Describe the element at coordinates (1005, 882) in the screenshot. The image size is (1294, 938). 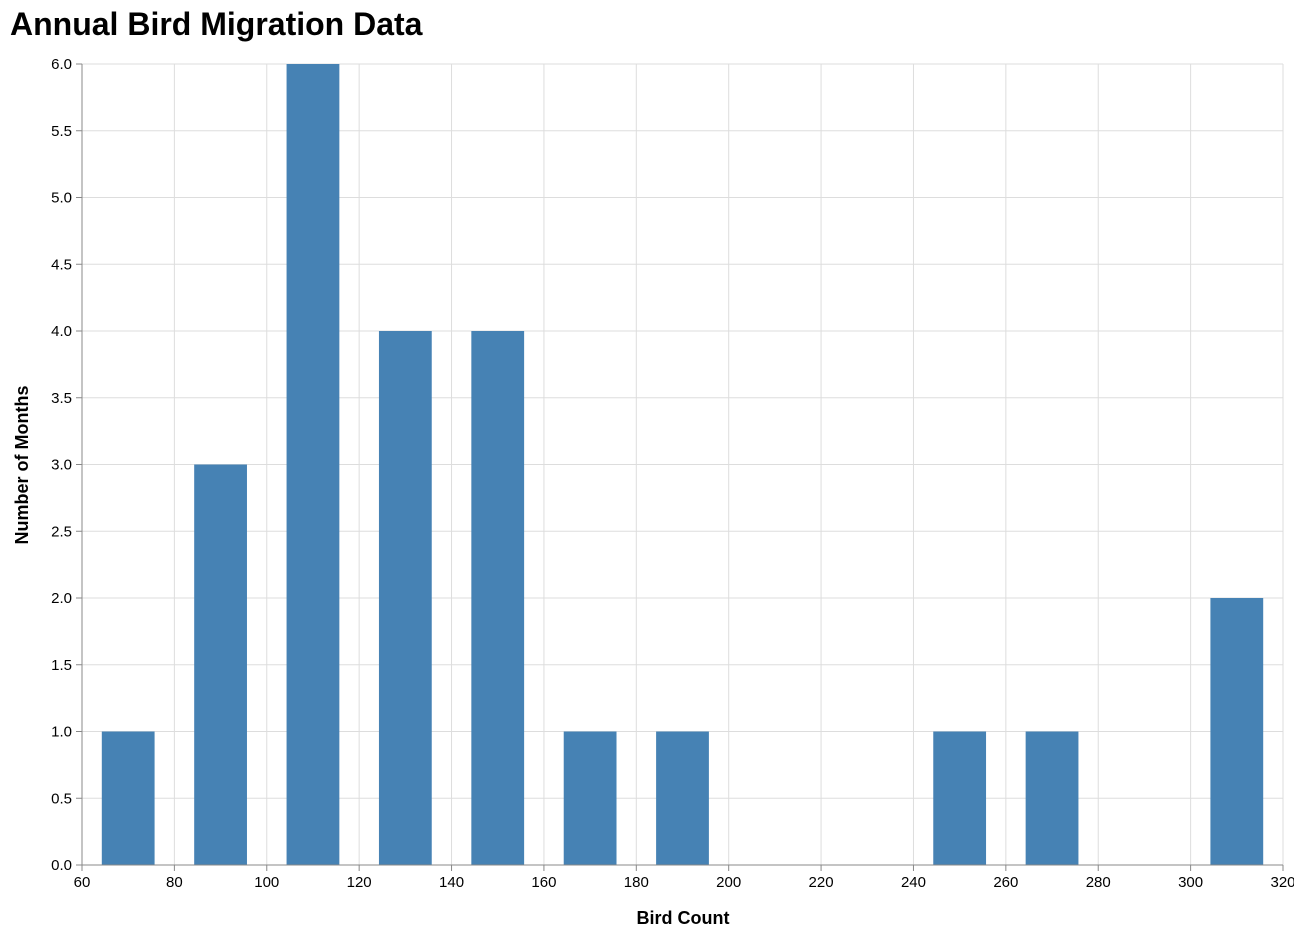
I see `x-tick-label: 260` at that location.